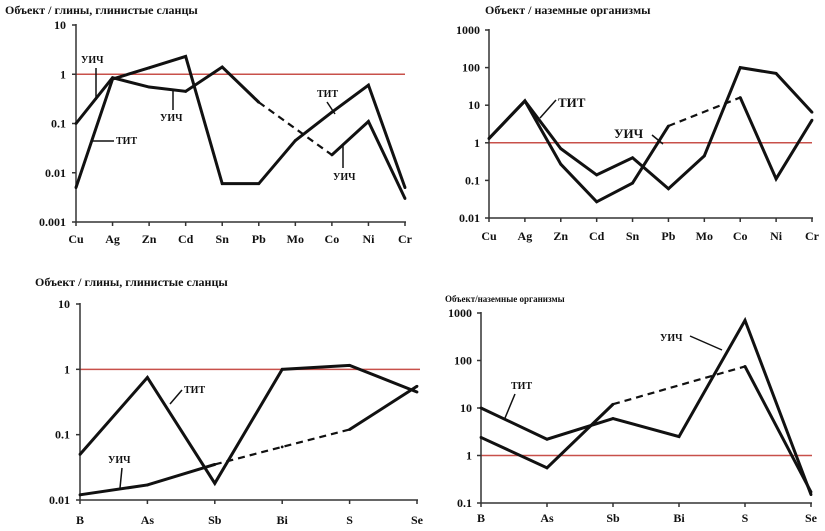 The image size is (825, 531). I want to click on chart-title: Объект / наземные организмы, so click(568, 10).